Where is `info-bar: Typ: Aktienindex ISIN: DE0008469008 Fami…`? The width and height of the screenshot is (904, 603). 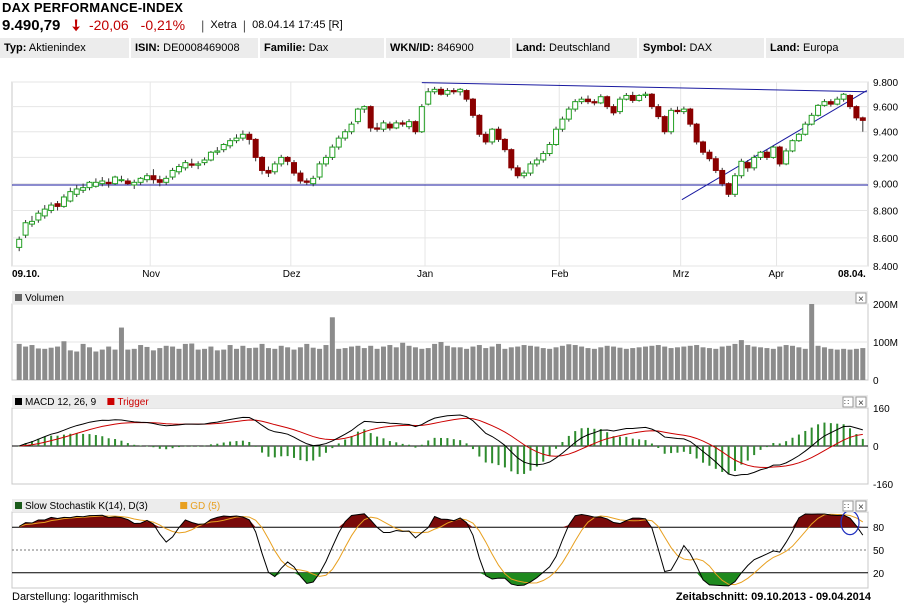
info-bar: Typ: Aktienindex ISIN: DE0008469008 Fami… is located at coordinates (452, 48).